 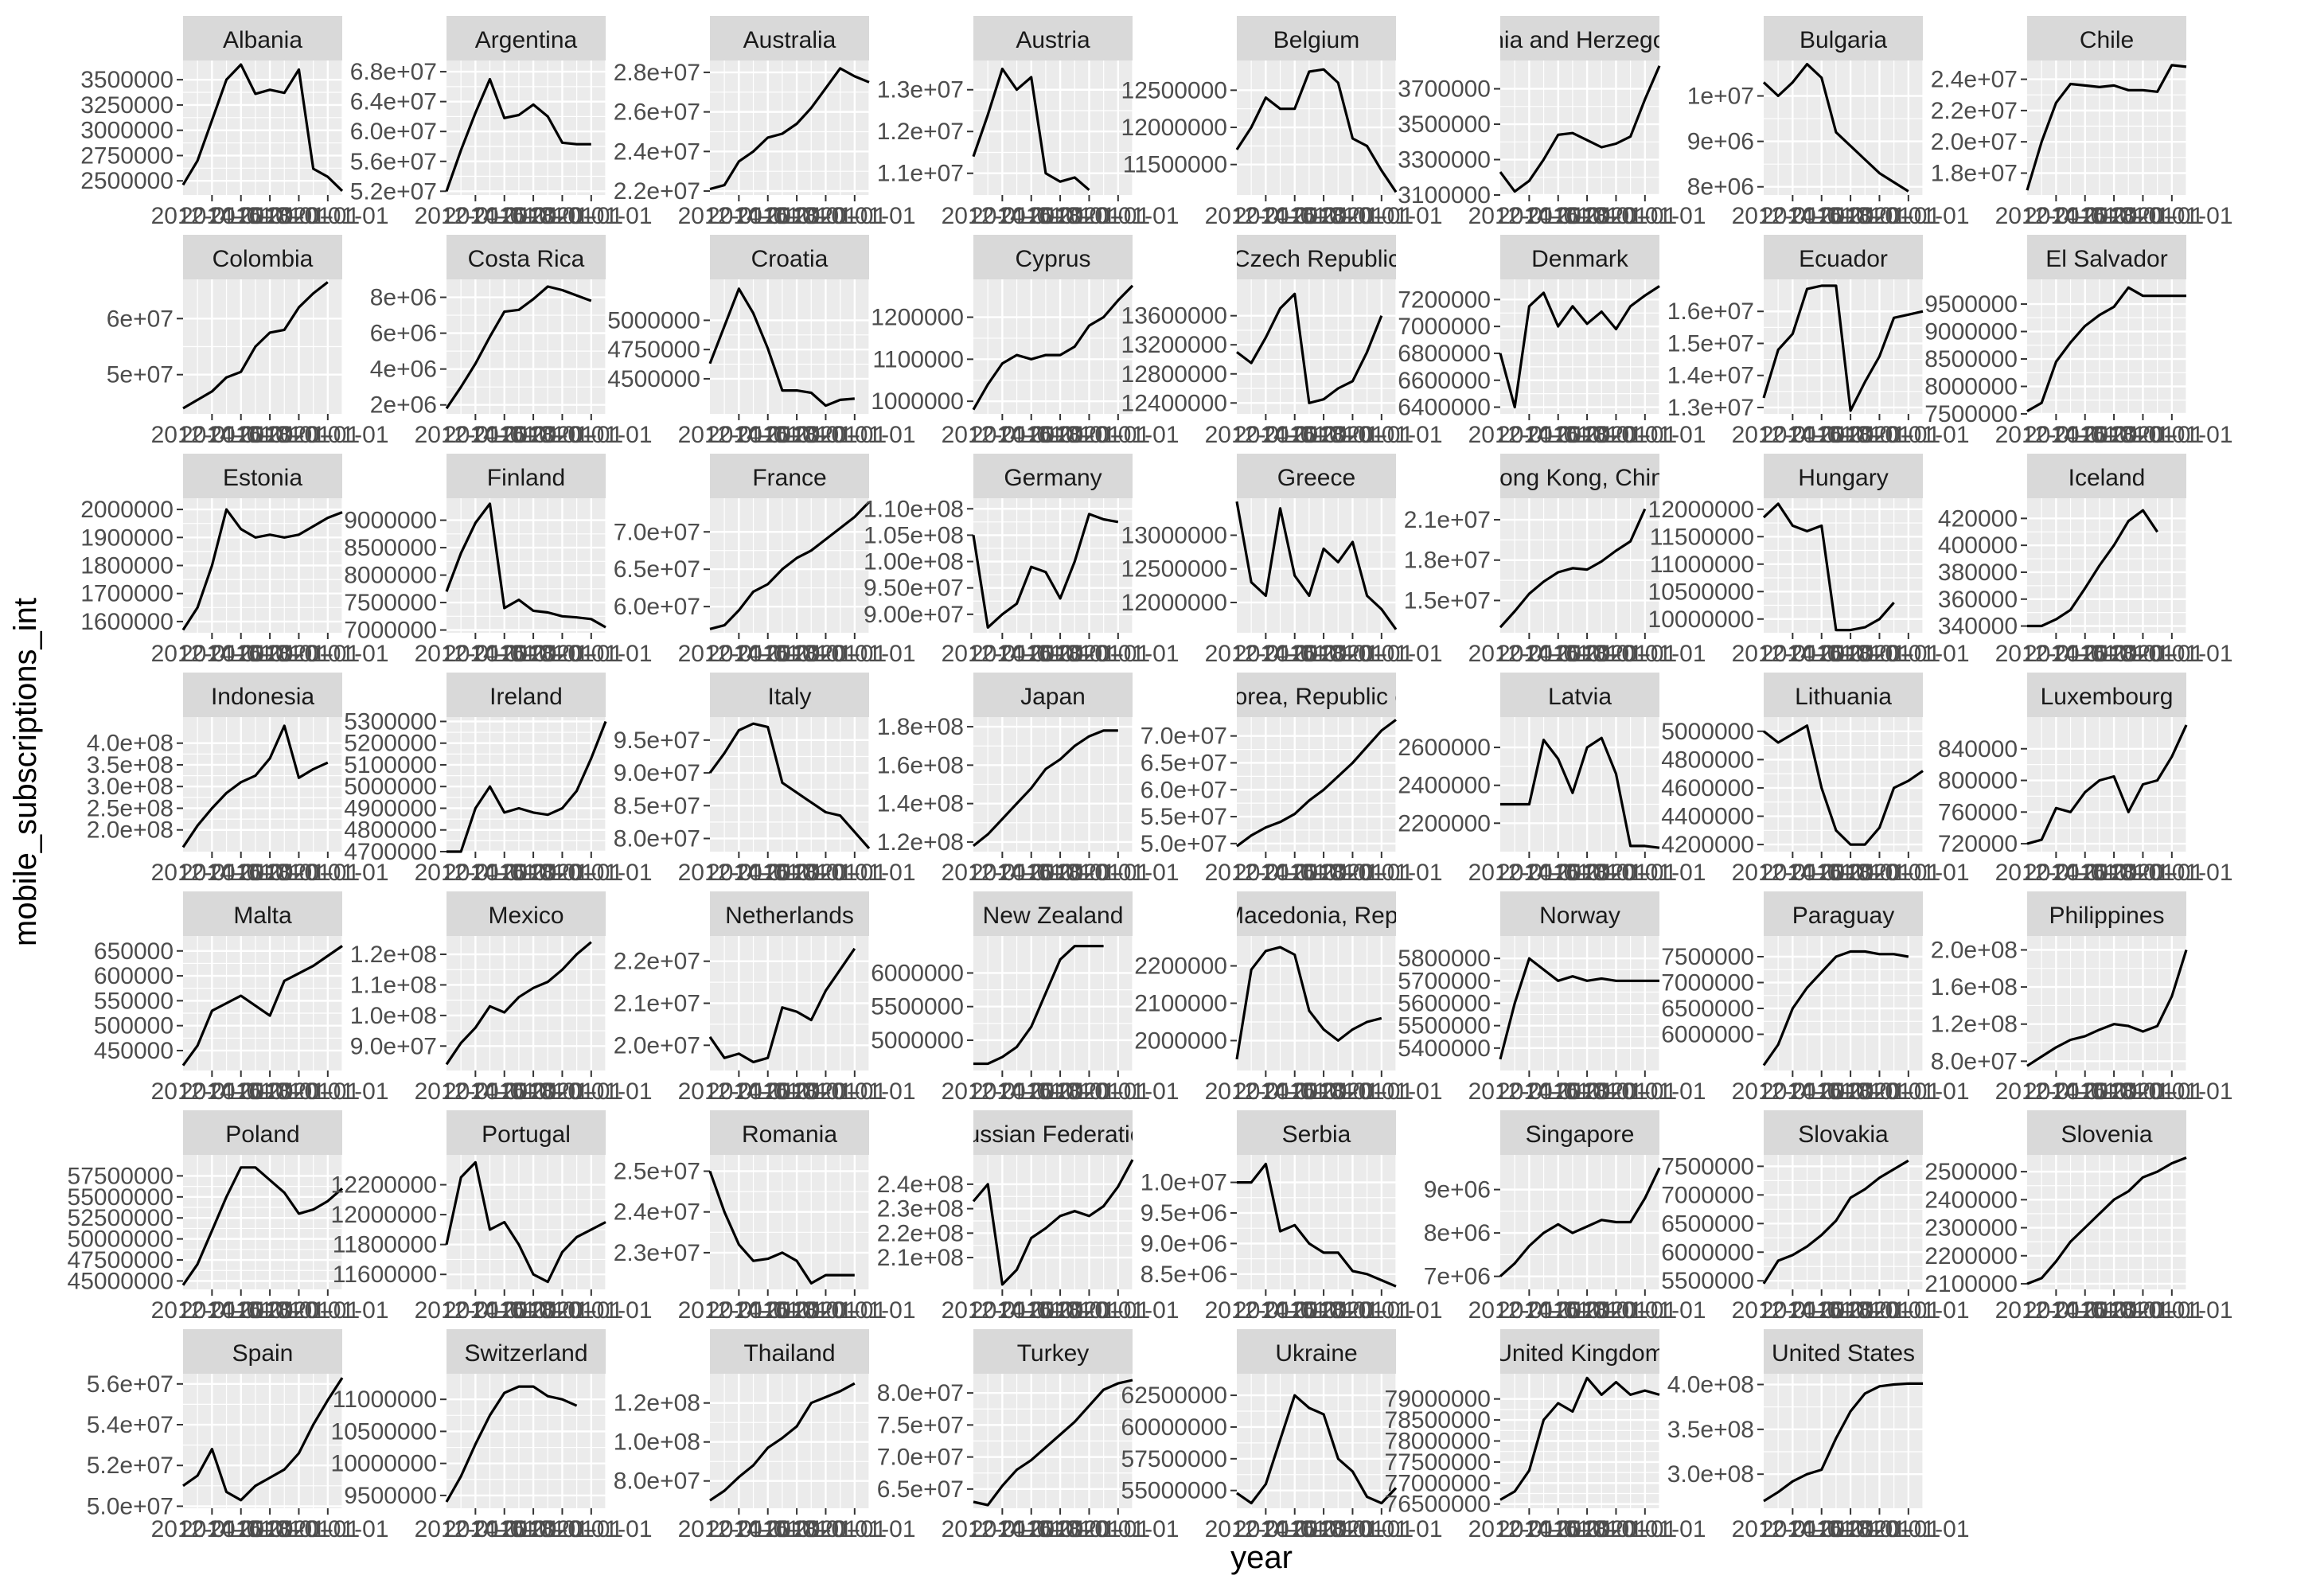 I want to click on strip-label: Mexico, so click(x=525, y=916).